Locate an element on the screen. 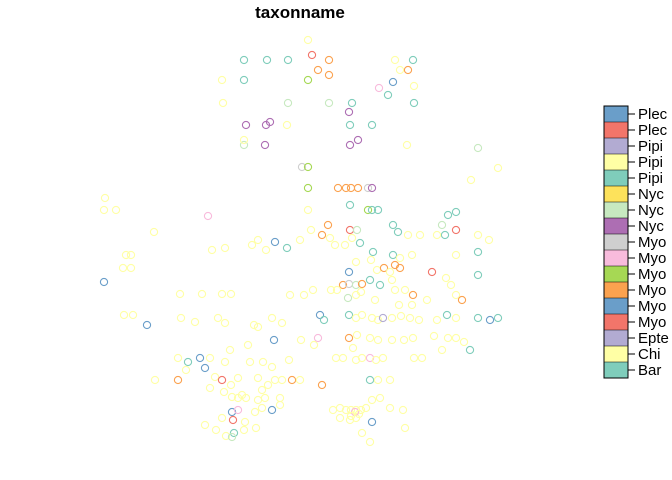 This screenshot has width=672, height=480. legend-label: Pipi is located at coordinates (650, 146).